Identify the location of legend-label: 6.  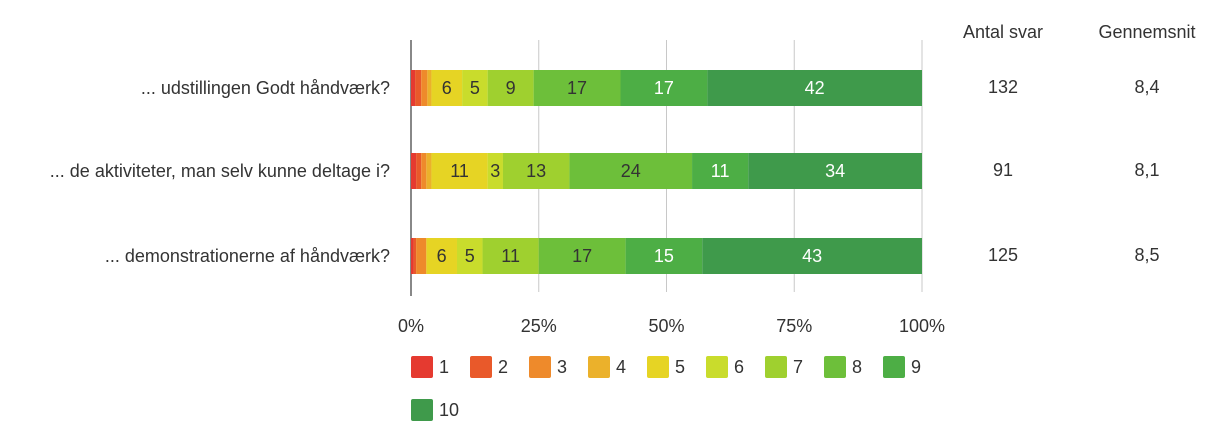
(739, 367).